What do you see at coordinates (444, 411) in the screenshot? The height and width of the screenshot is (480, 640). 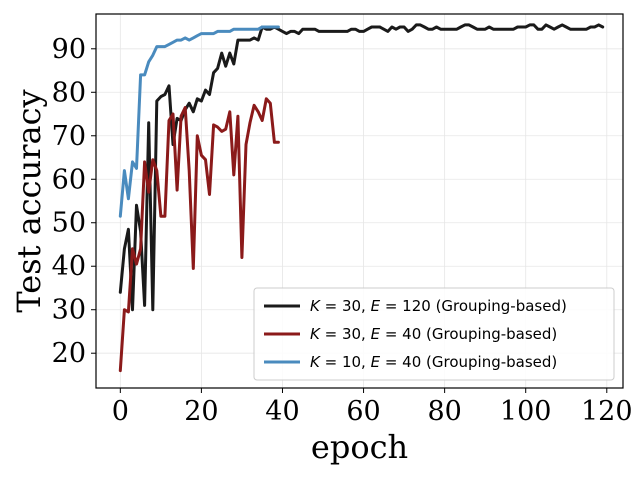 I see `x-tick-label: 80` at bounding box center [444, 411].